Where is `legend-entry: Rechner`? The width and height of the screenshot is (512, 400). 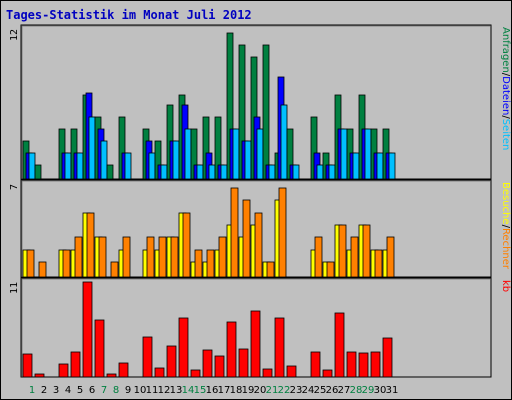 legend-entry: Rechner is located at coordinates (505, 249).